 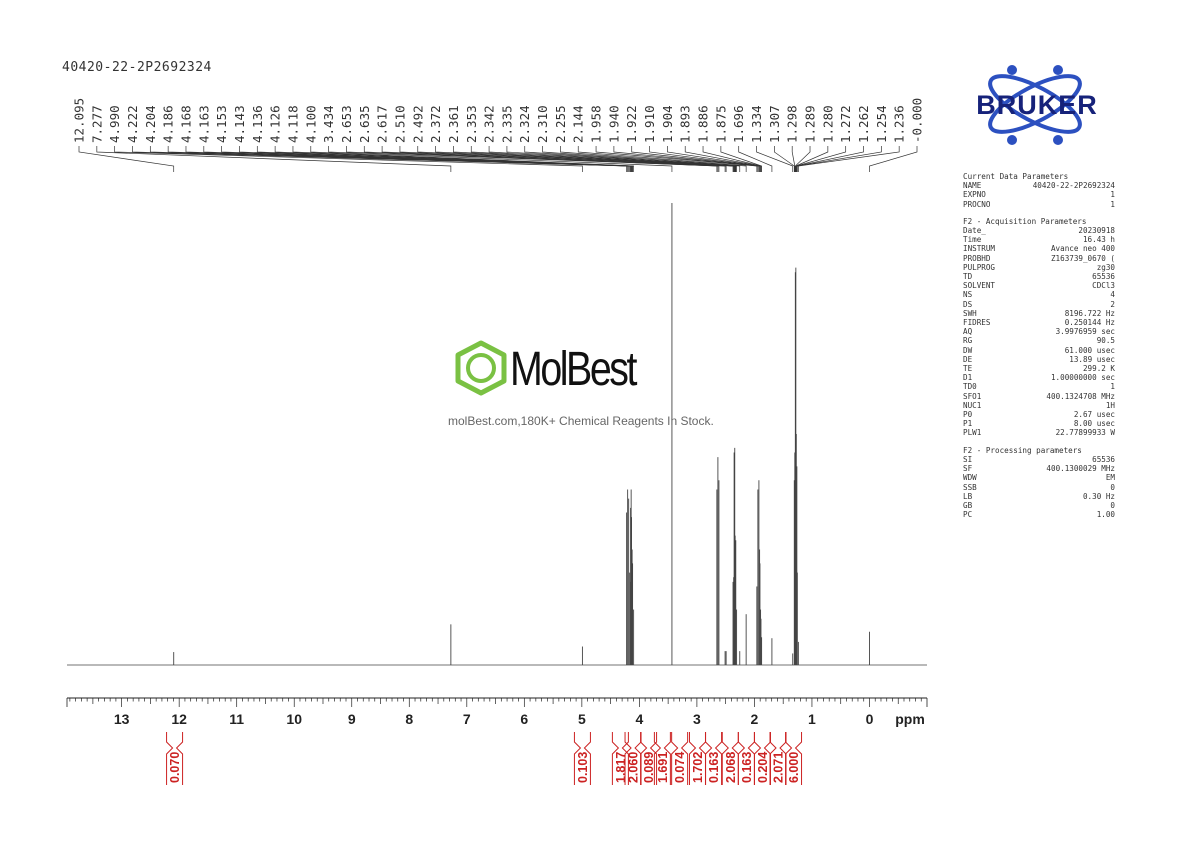 I want to click on param-row: GB 0, so click(x=1039, y=505).